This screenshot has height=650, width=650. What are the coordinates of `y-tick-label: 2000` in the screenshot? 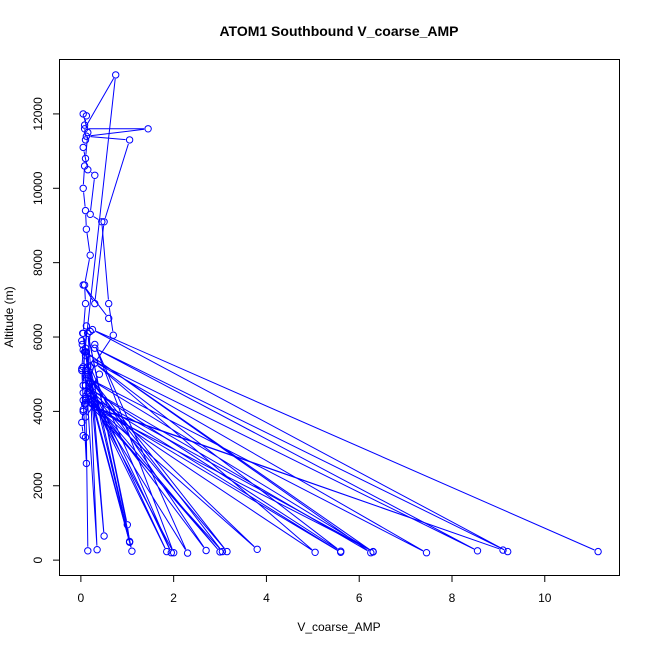 It's located at (38, 485).